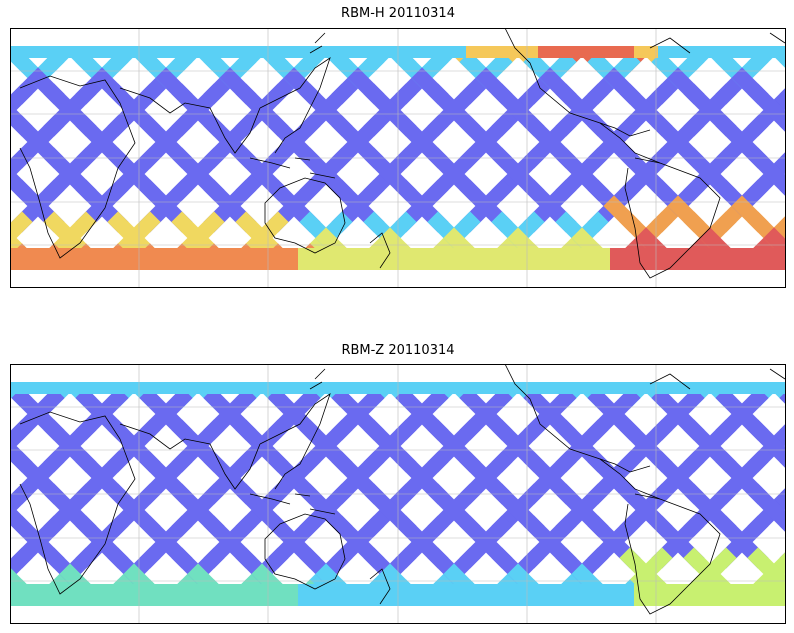  What do you see at coordinates (398, 350) in the screenshot?
I see `panel-title-rbm-z: RBM-Z 20110314` at bounding box center [398, 350].